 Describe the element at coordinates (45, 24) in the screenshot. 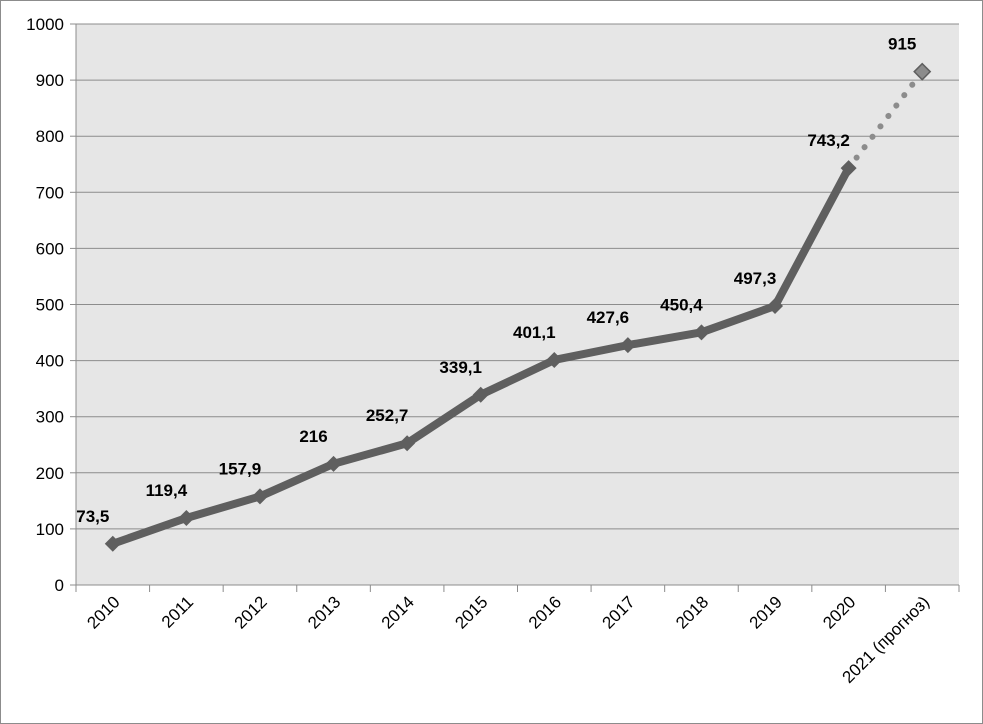

I see `y-tick-label: 1000` at that location.